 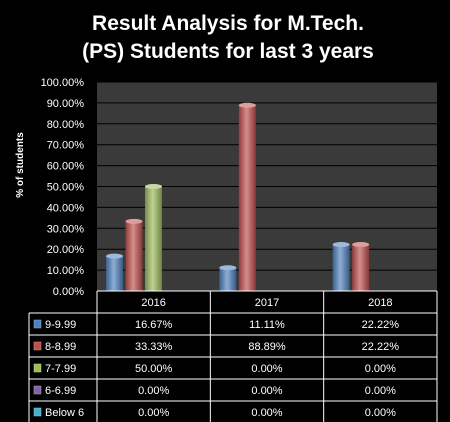 I want to click on bar-7-7.99-2016, so click(x=153, y=238).